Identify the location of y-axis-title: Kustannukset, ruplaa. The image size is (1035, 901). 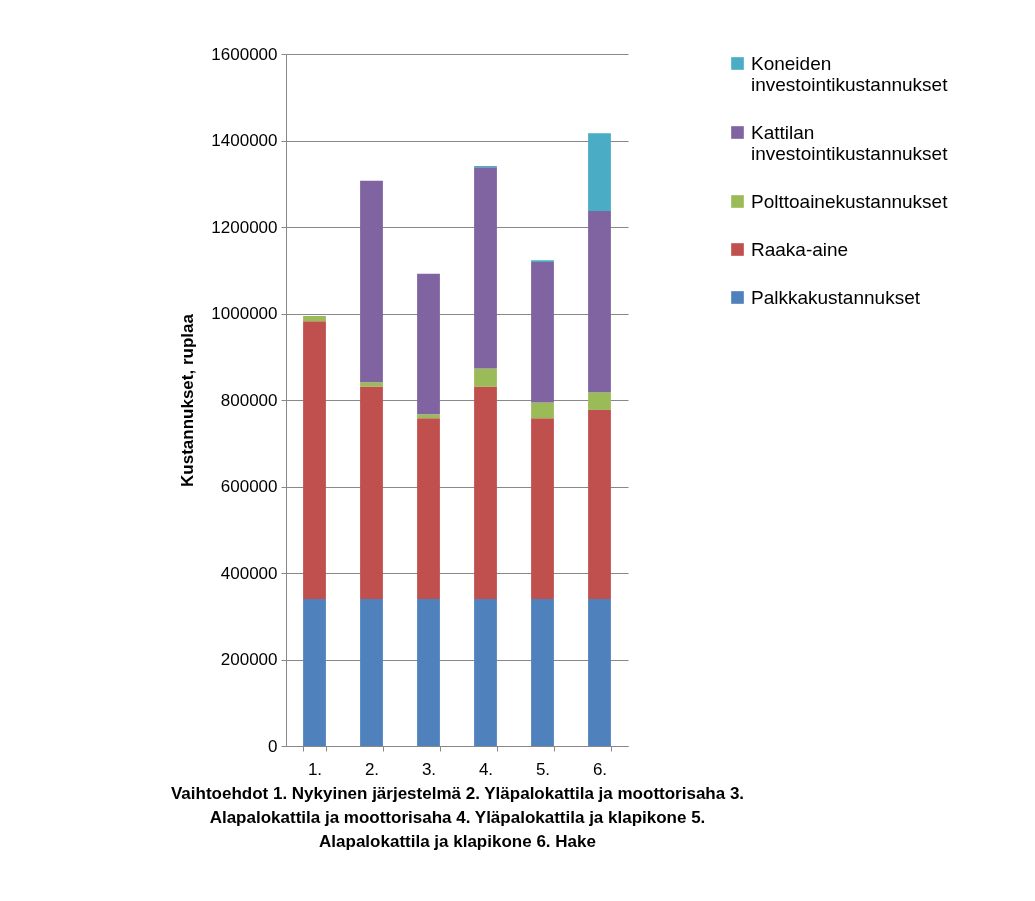
(188, 400).